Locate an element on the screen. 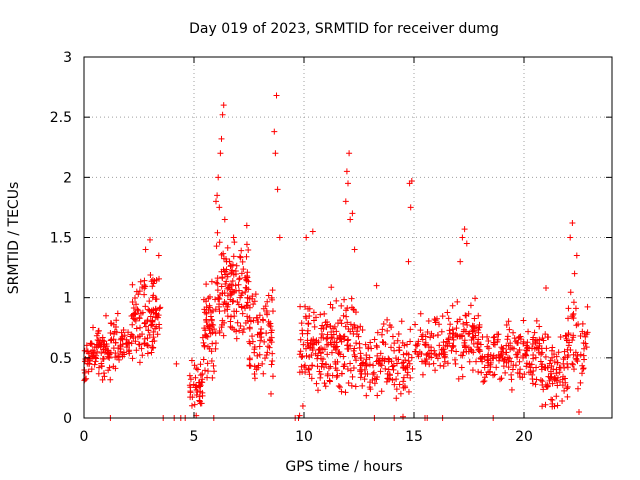  y-tick-label: 2.5 is located at coordinates (61, 118).